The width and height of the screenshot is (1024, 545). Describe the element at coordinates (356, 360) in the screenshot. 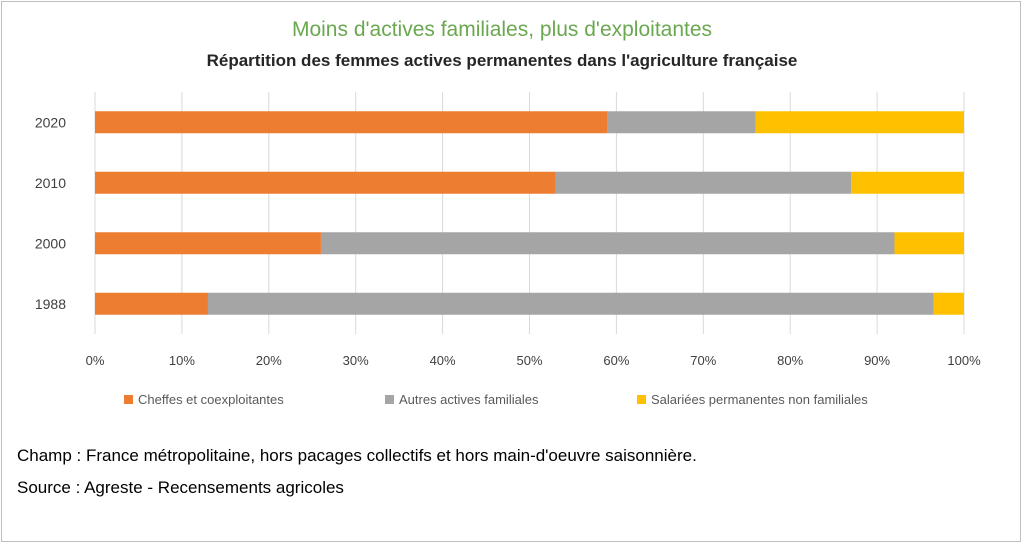

I see `x-tick-label: 30%` at that location.